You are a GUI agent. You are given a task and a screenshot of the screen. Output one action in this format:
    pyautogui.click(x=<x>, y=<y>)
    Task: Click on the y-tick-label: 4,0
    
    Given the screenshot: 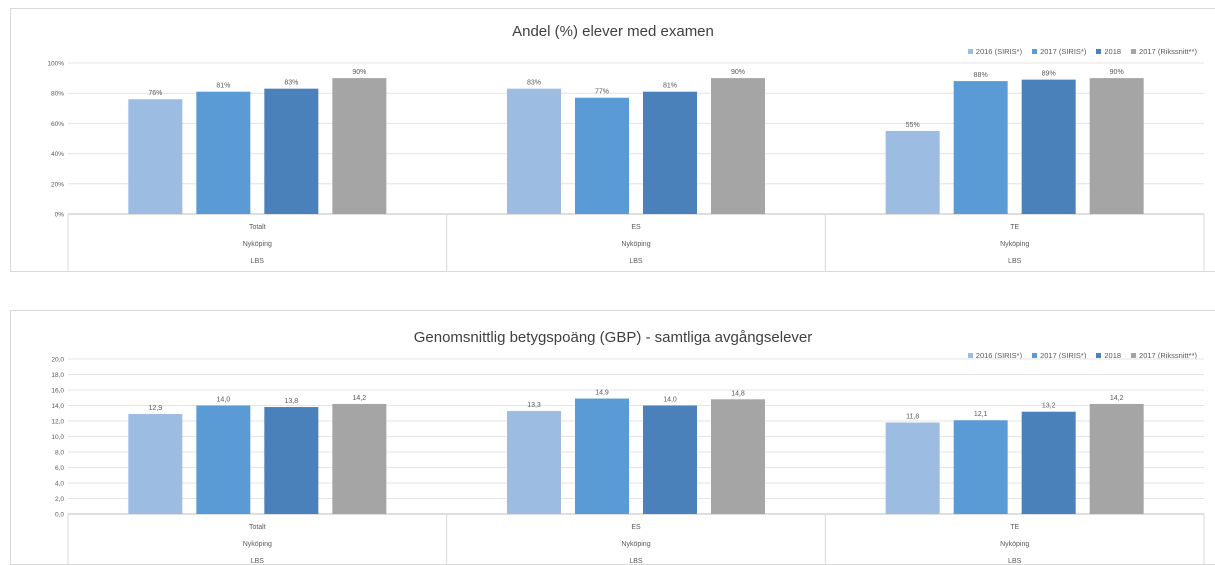 What is the action you would take?
    pyautogui.click(x=59, y=484)
    